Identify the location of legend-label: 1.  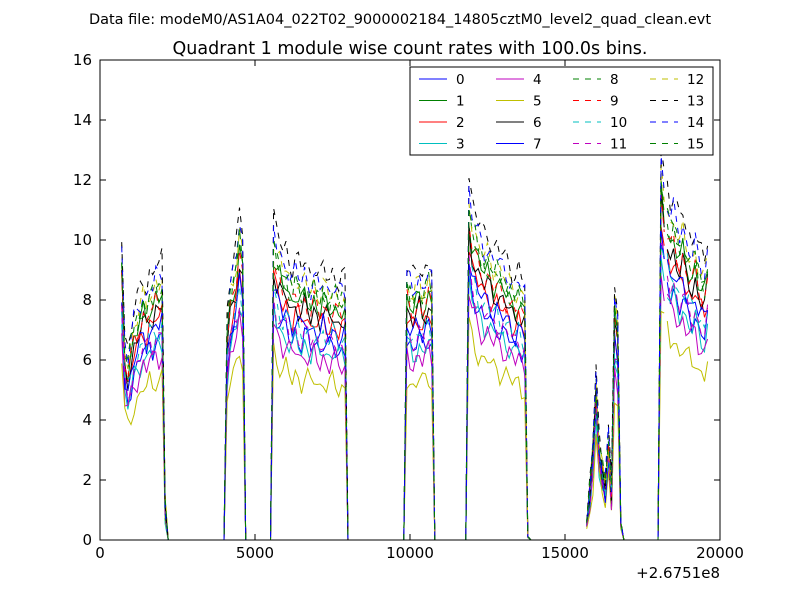
(460, 102).